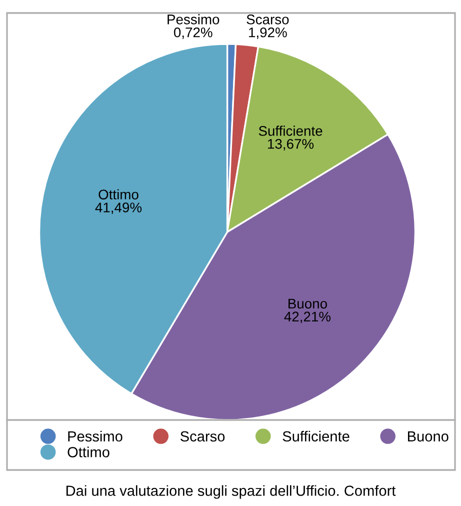 The height and width of the screenshot is (506, 461). What do you see at coordinates (118, 208) in the screenshot?
I see `data-label: 41,49%` at bounding box center [118, 208].